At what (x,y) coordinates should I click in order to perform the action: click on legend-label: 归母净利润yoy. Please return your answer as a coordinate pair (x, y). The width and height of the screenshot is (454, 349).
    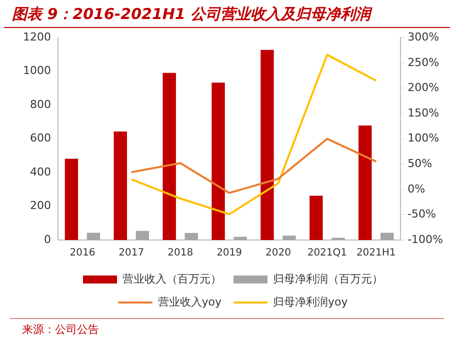
    Looking at the image, I should click on (310, 301).